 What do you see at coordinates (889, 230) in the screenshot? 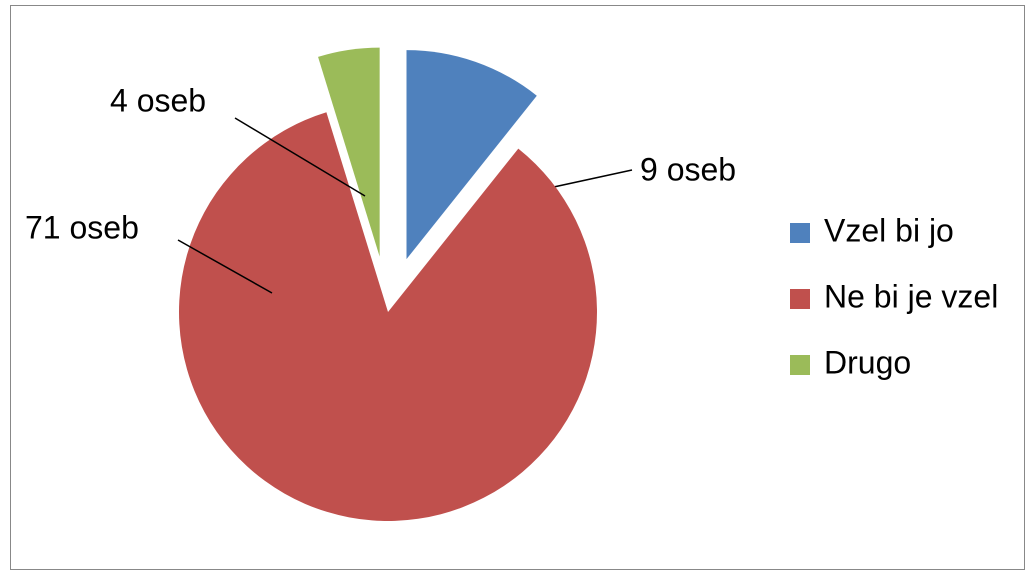
I see `legend-label: Vzel bi jo` at bounding box center [889, 230].